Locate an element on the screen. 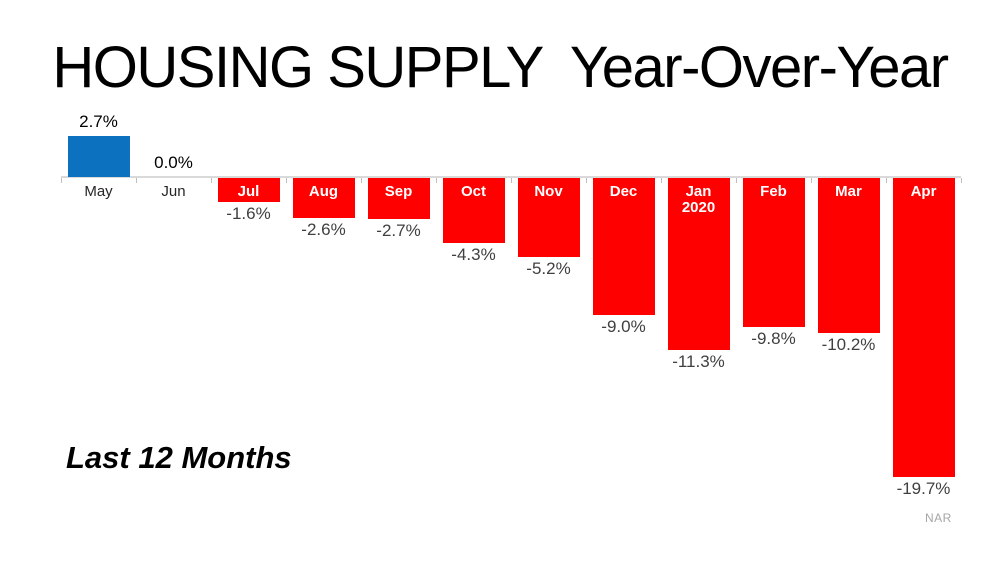 The image size is (1000, 563). value-label-nov: -5.2% is located at coordinates (548, 268).